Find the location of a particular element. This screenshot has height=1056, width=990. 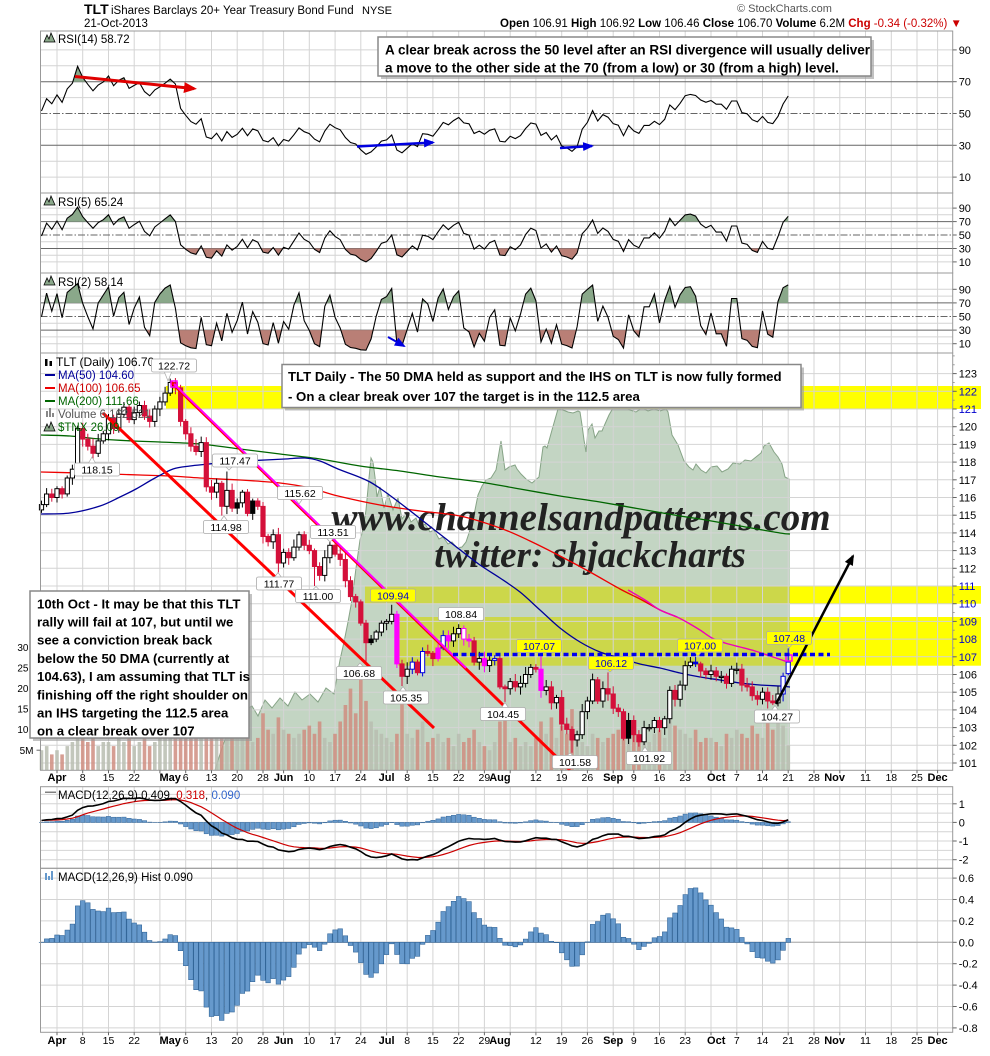

svg-text: RSI(14) 58.72 is located at coordinates (94, 40).